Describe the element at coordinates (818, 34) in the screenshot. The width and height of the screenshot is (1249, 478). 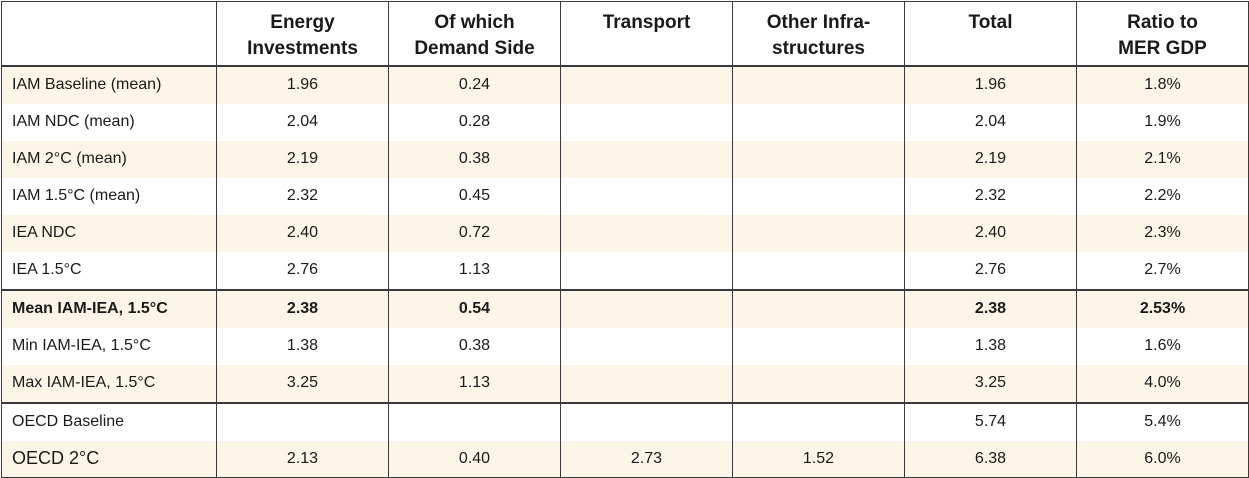
I see `header-cell-other-infrastructures: Other Infra-structures` at that location.